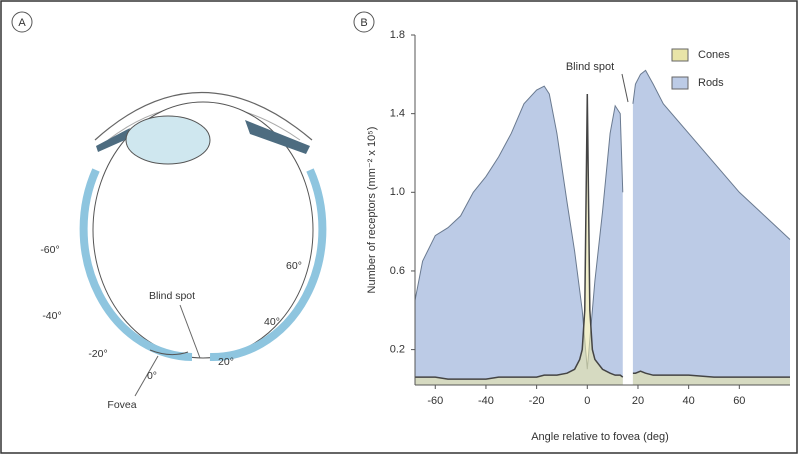 This screenshot has width=798, height=454. Describe the element at coordinates (397, 271) in the screenshot. I see `y-tick-label: 0.6` at that location.